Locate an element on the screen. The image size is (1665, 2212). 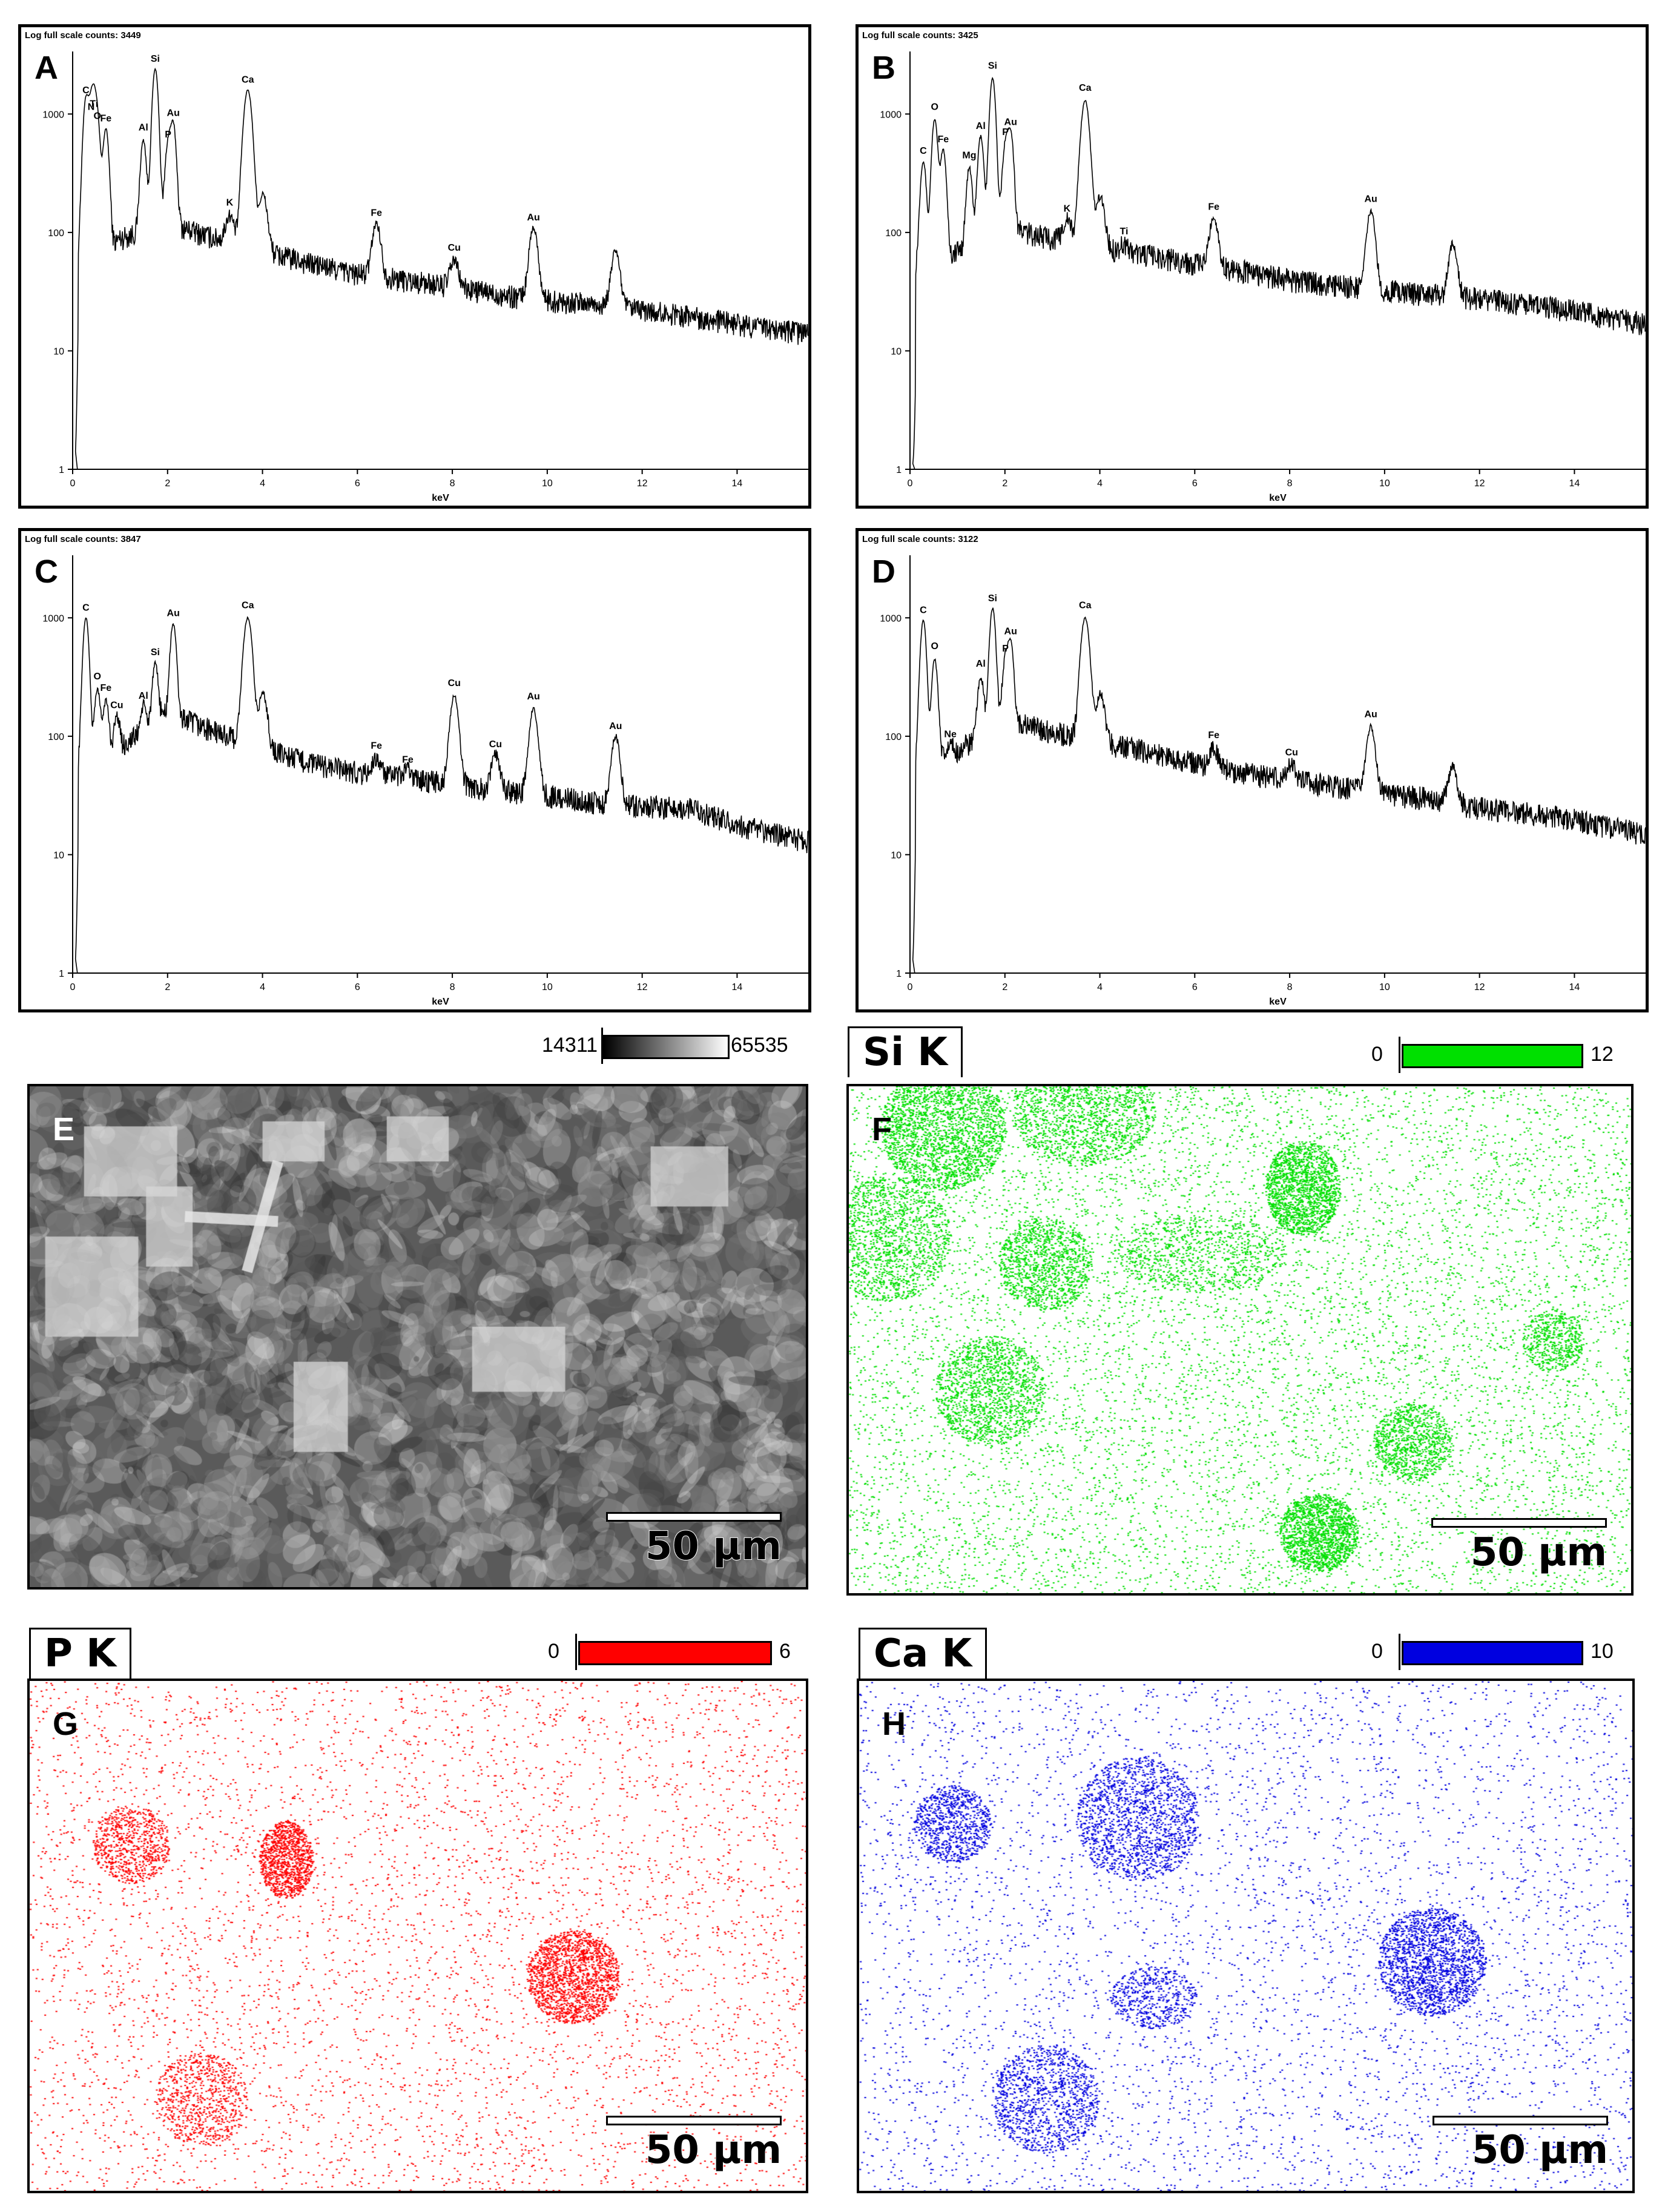
si-map-panel: F 50 µm is located at coordinates (1240, 1340).